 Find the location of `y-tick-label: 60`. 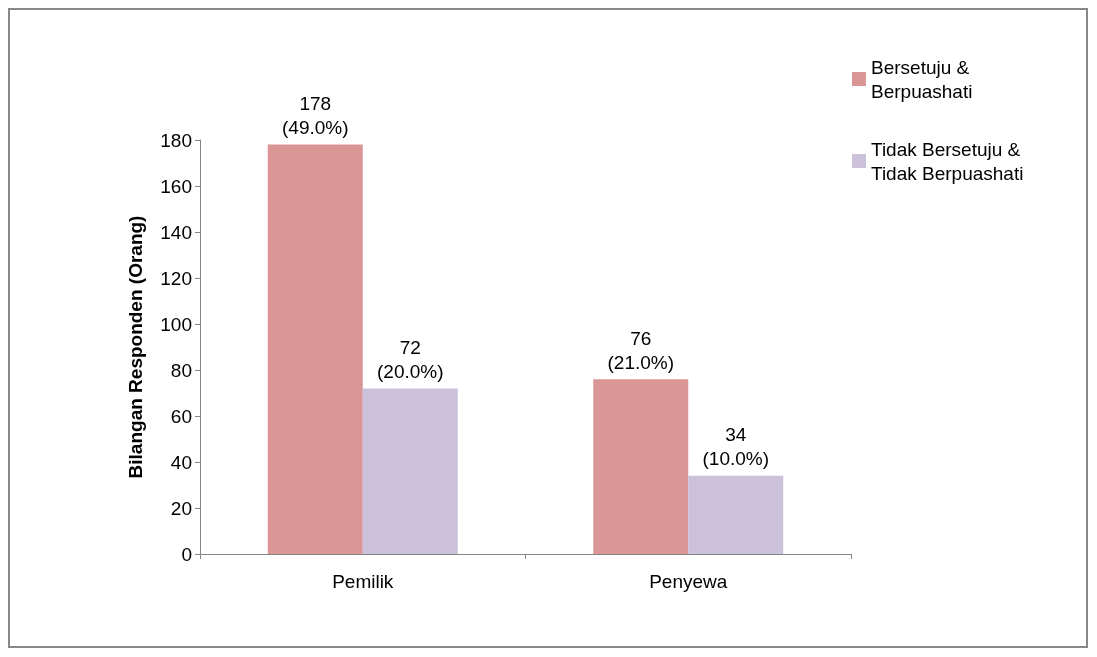

y-tick-label: 60 is located at coordinates (181, 416).